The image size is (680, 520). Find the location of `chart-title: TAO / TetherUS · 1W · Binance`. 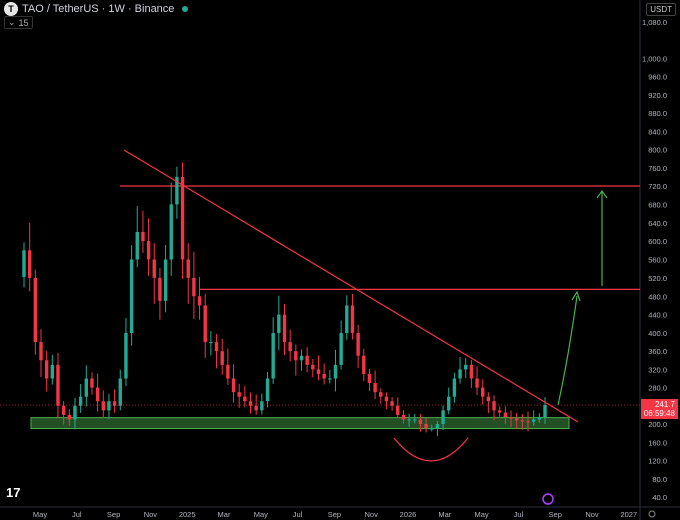

chart-title: TAO / TetherUS · 1W · Binance is located at coordinates (98, 9).